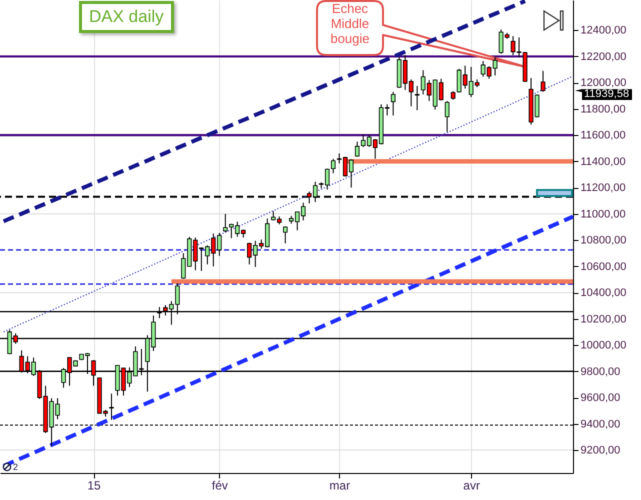 The width and height of the screenshot is (641, 500). What do you see at coordinates (220, 485) in the screenshot?
I see `x-tick-label: fév` at bounding box center [220, 485].